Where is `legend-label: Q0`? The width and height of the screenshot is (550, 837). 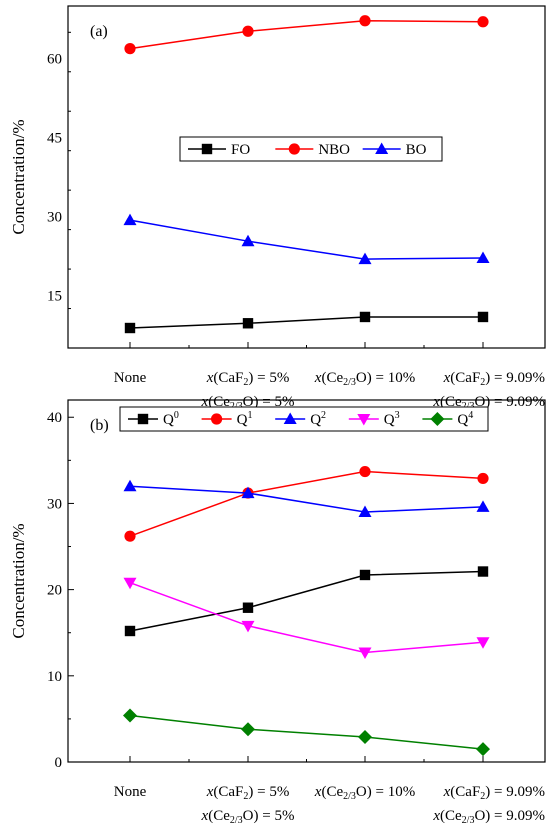 legend-label: Q0 is located at coordinates (171, 419).